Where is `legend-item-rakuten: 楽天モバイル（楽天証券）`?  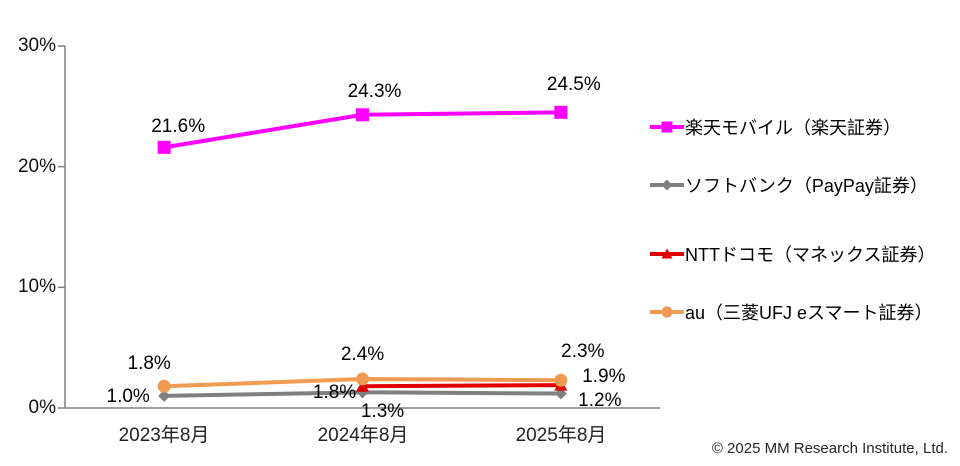
legend-item-rakuten: 楽天モバイル（楽天証券） is located at coordinates (775, 127).